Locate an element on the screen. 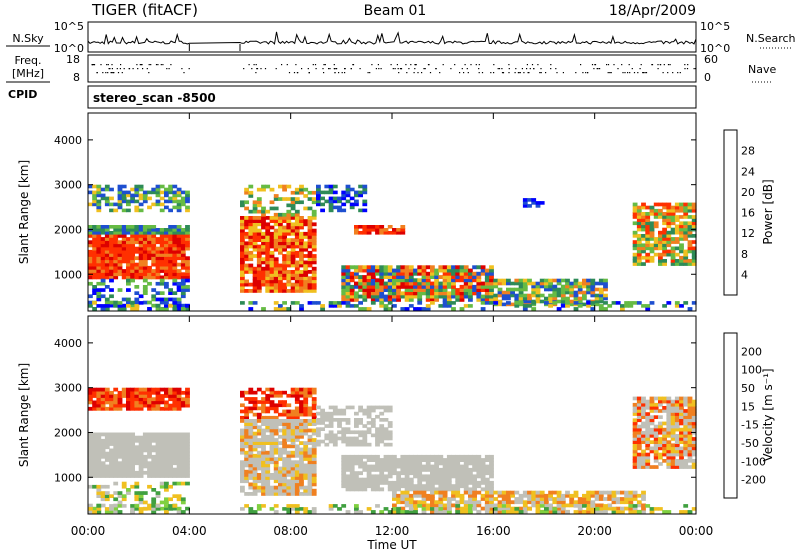  freq-tick-top: 18 is located at coordinates (73, 59).